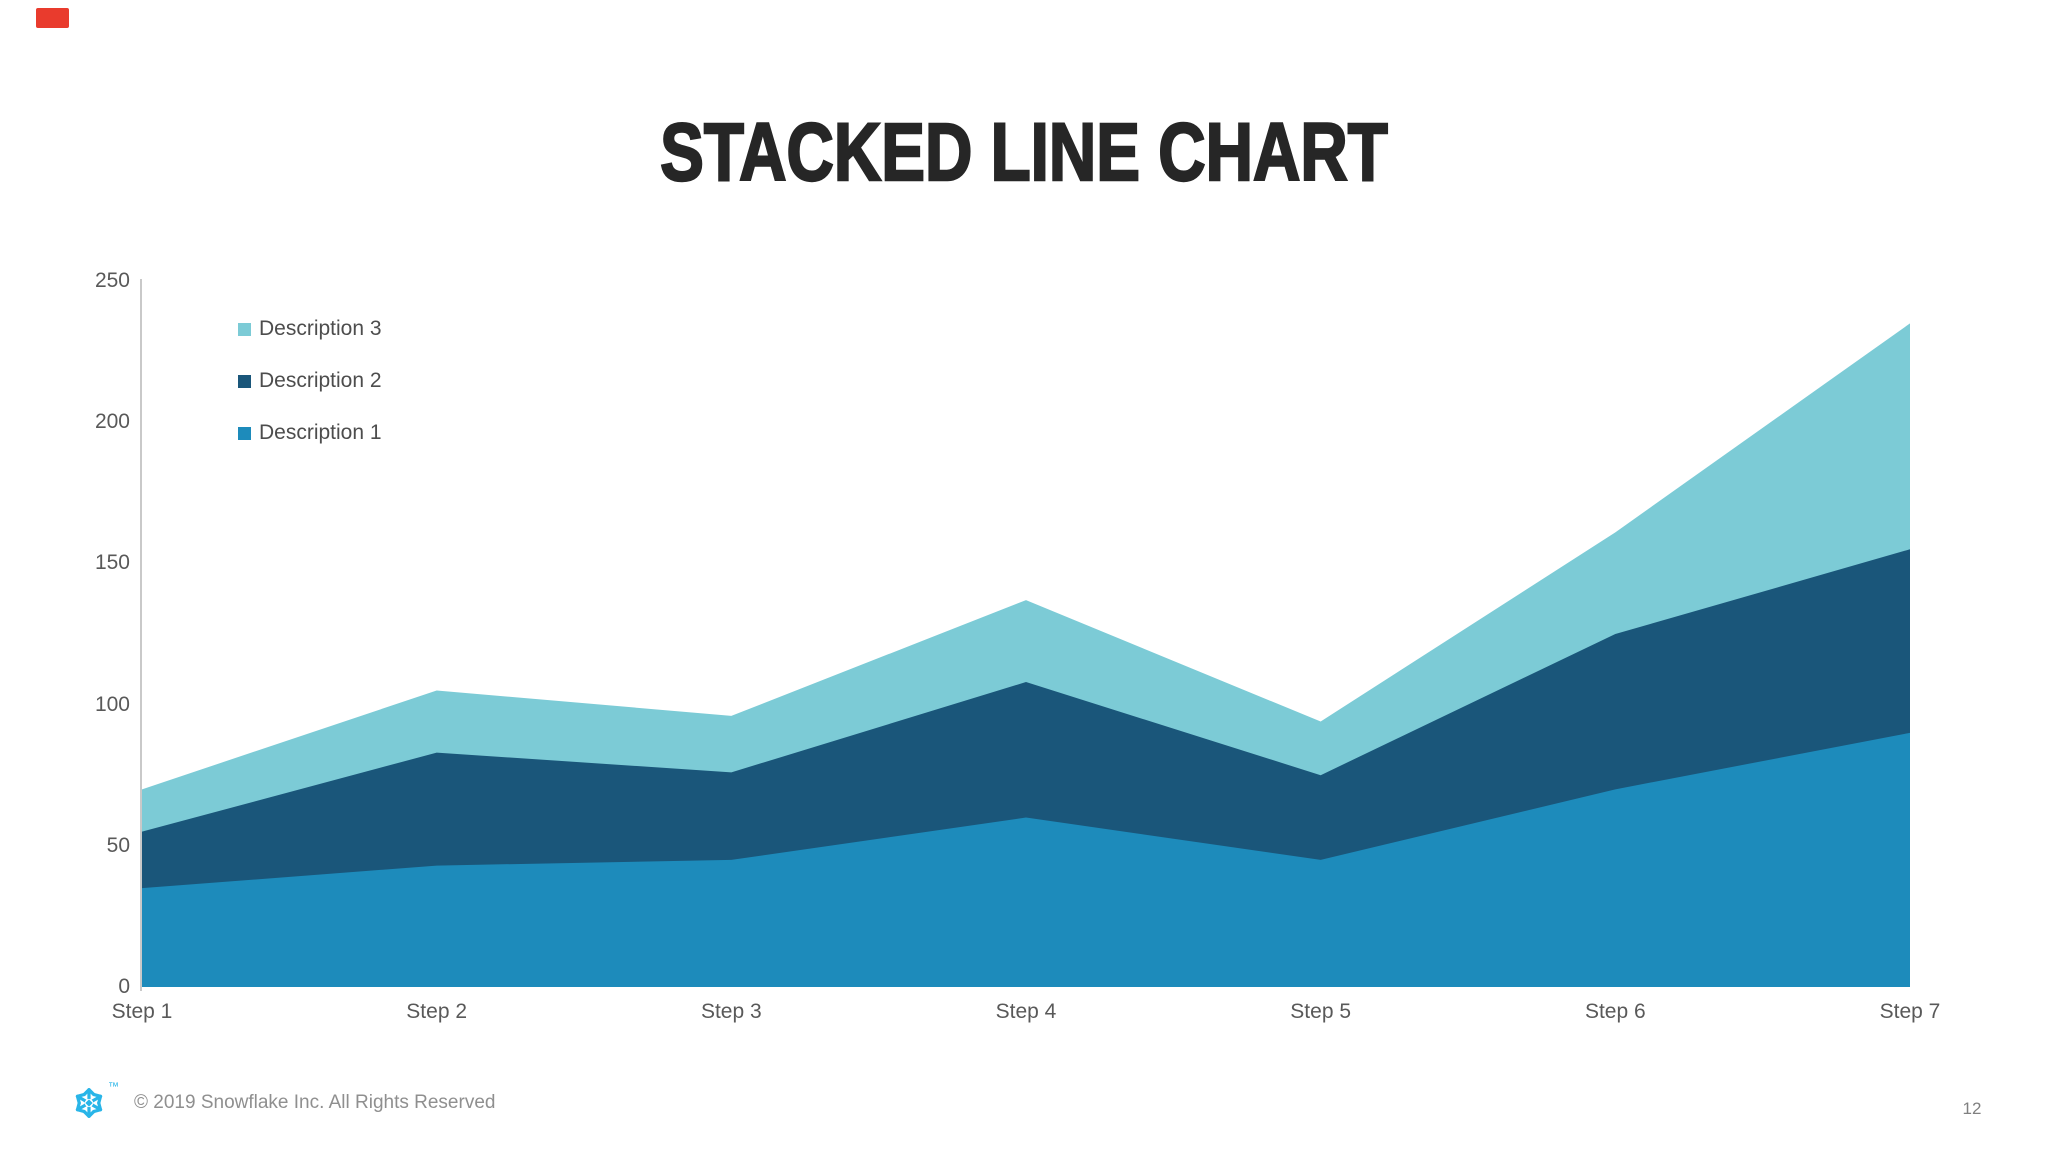  What do you see at coordinates (320, 380) in the screenshot?
I see `legend-label: Description 2` at bounding box center [320, 380].